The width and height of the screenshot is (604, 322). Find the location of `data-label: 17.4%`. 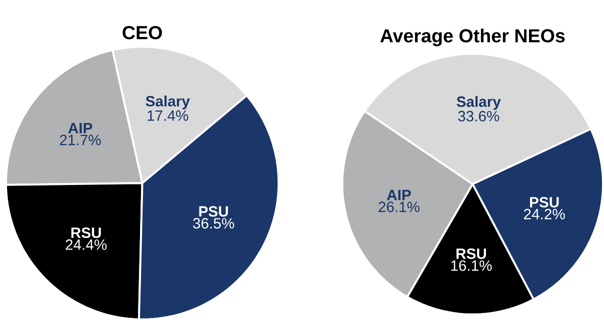

data-label: 17.4% is located at coordinates (168, 115).